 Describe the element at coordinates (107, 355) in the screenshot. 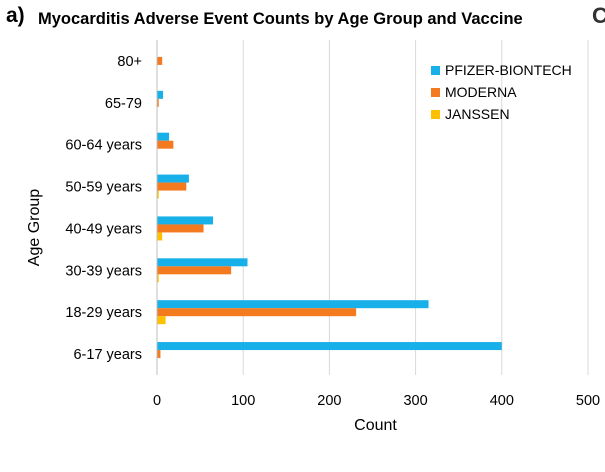

I see `y-tick-label: 6-17 years` at that location.